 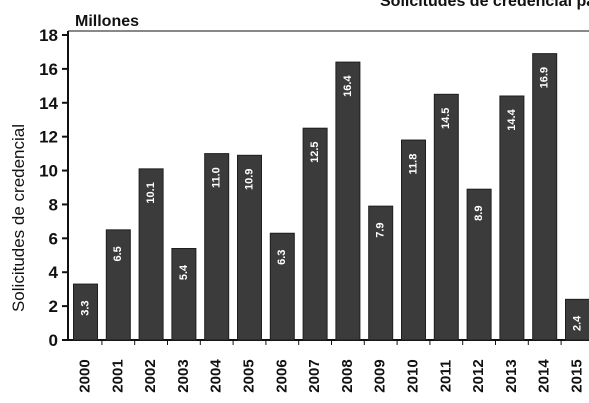 What do you see at coordinates (48, 103) in the screenshot?
I see `y-tick-label: 14` at bounding box center [48, 103].